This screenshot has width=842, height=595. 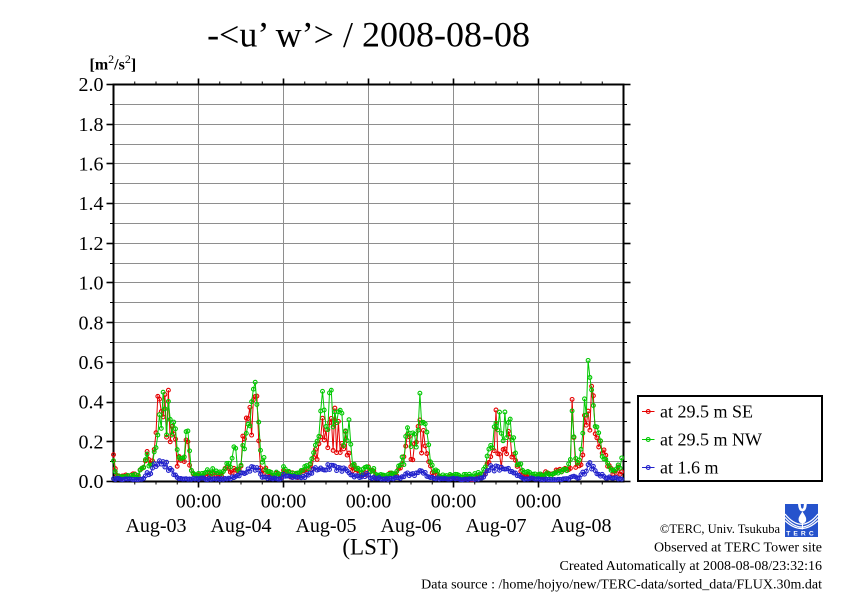 What do you see at coordinates (91, 323) in the screenshot?
I see `svg-text: 0.8` at bounding box center [91, 323].